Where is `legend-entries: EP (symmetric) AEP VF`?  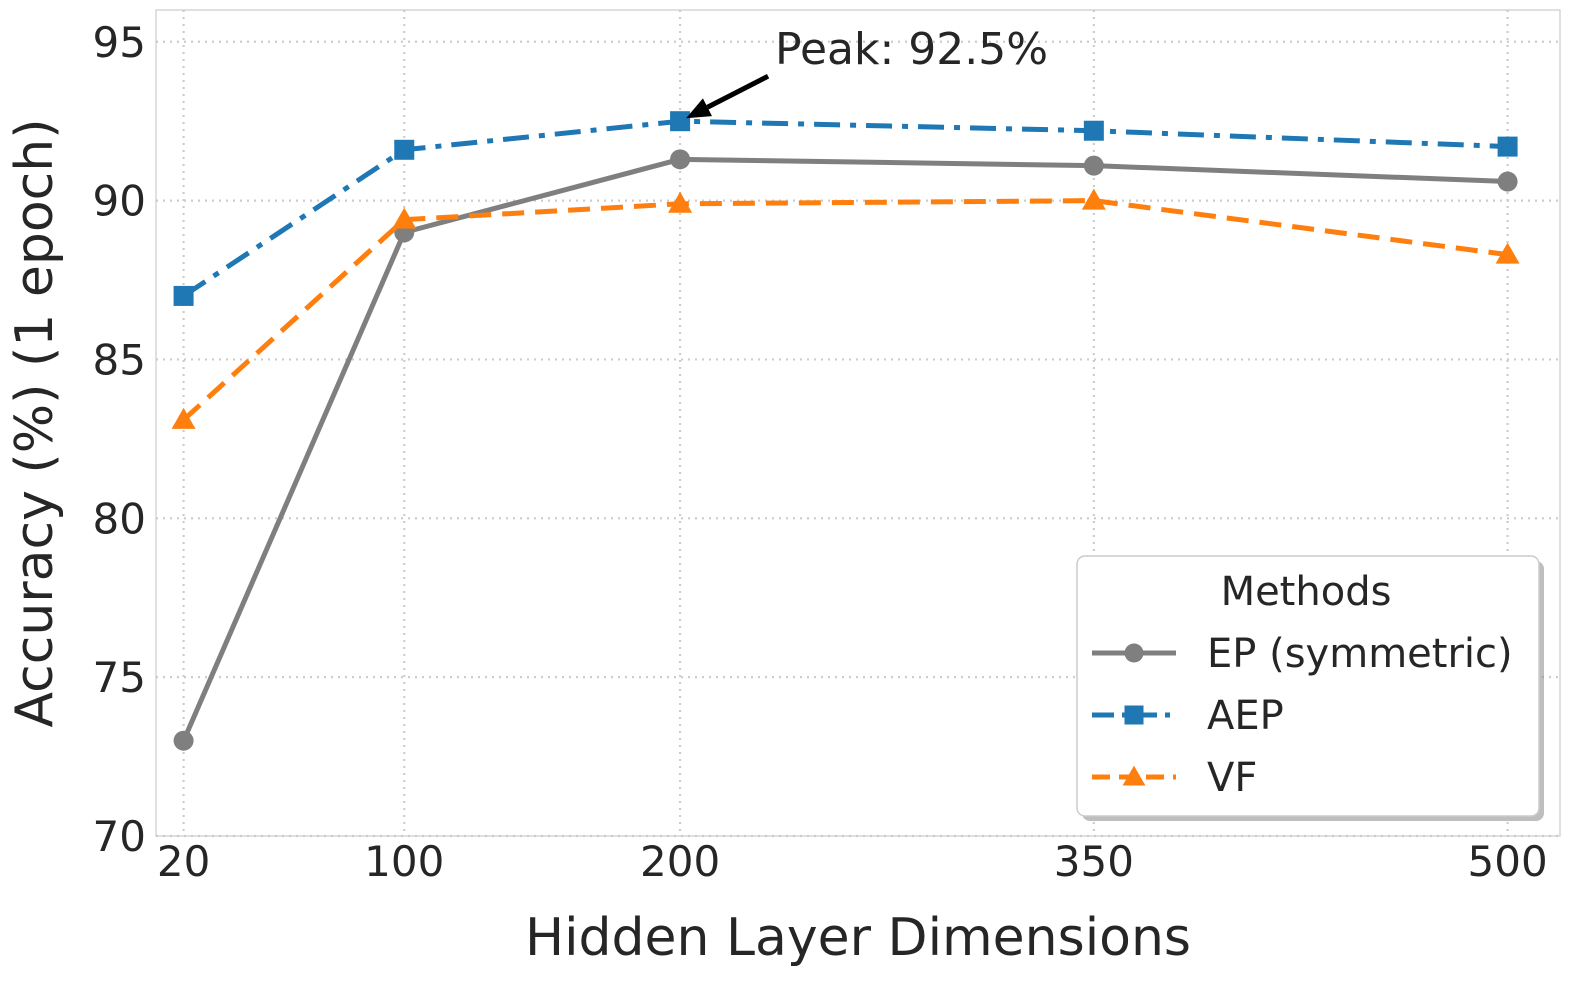 legend-entries: EP (symmetric) AEP VF is located at coordinates (1302, 716).